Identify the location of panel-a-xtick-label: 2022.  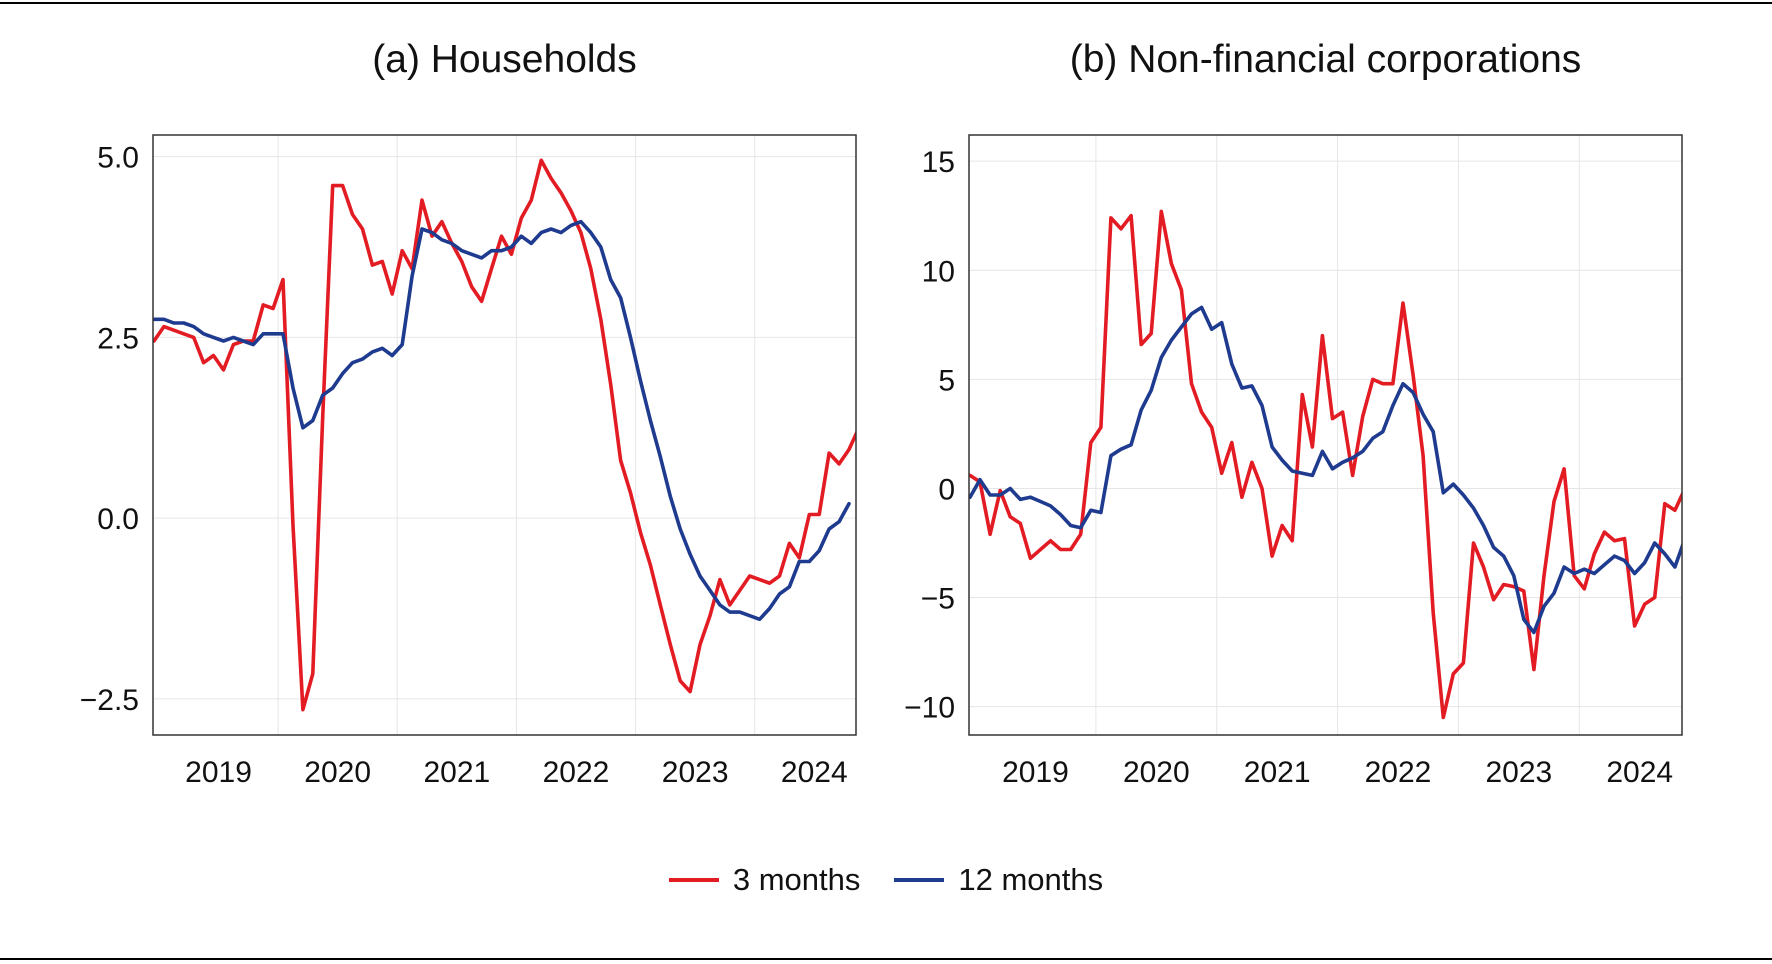
(576, 772).